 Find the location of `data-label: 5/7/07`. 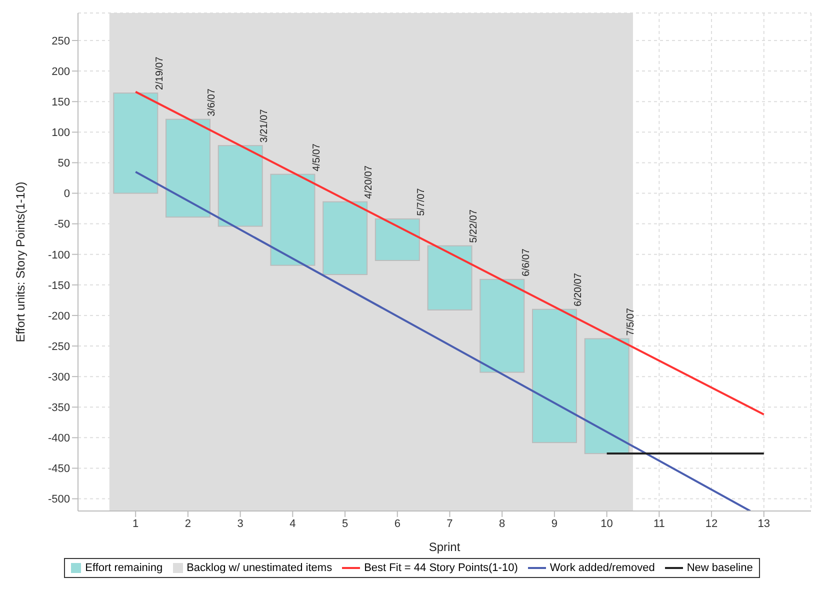

data-label: 5/7/07 is located at coordinates (422, 202).